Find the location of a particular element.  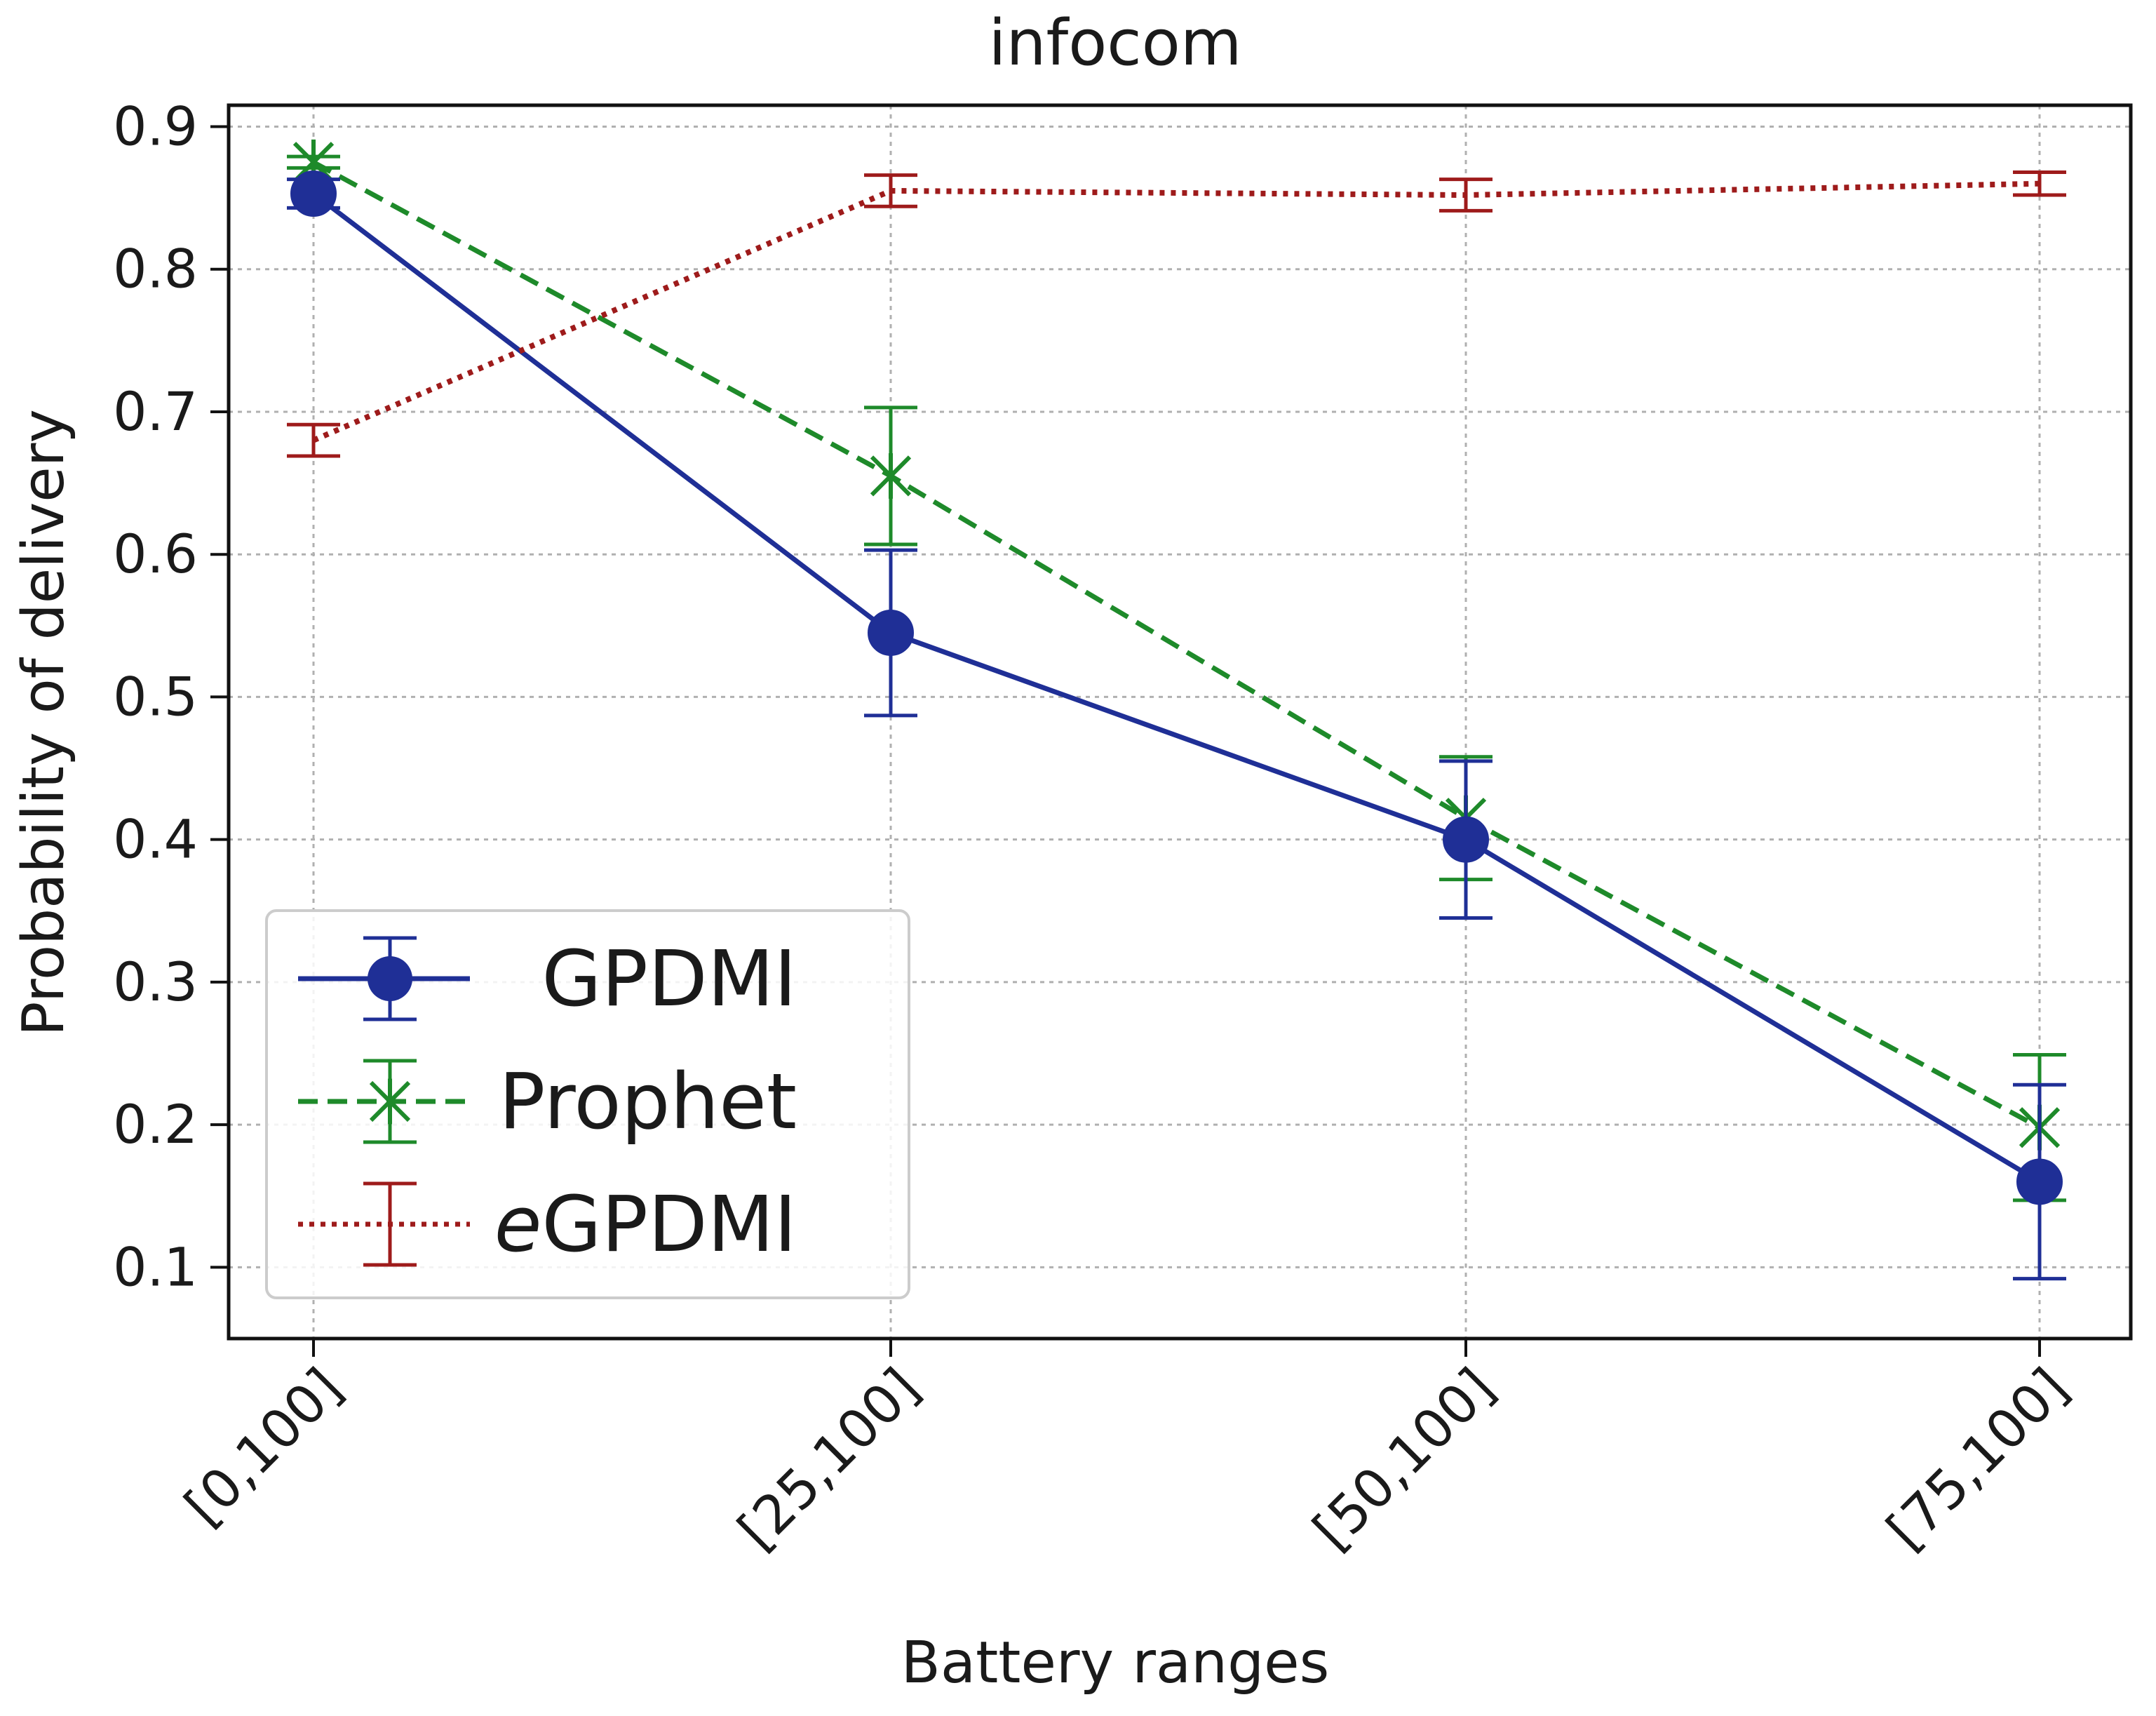

series-egpdmi is located at coordinates (1176, 314).